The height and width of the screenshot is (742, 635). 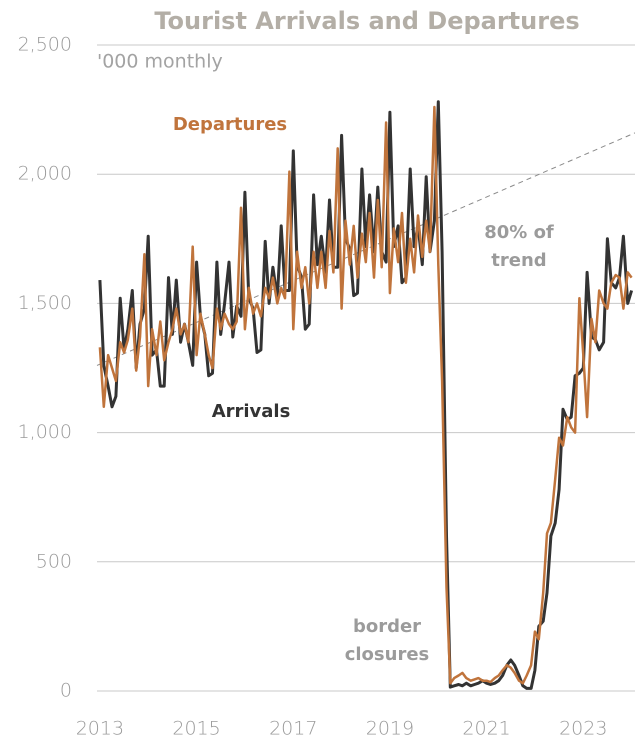 What do you see at coordinates (387, 654) in the screenshot?
I see `annotation: closures` at bounding box center [387, 654].